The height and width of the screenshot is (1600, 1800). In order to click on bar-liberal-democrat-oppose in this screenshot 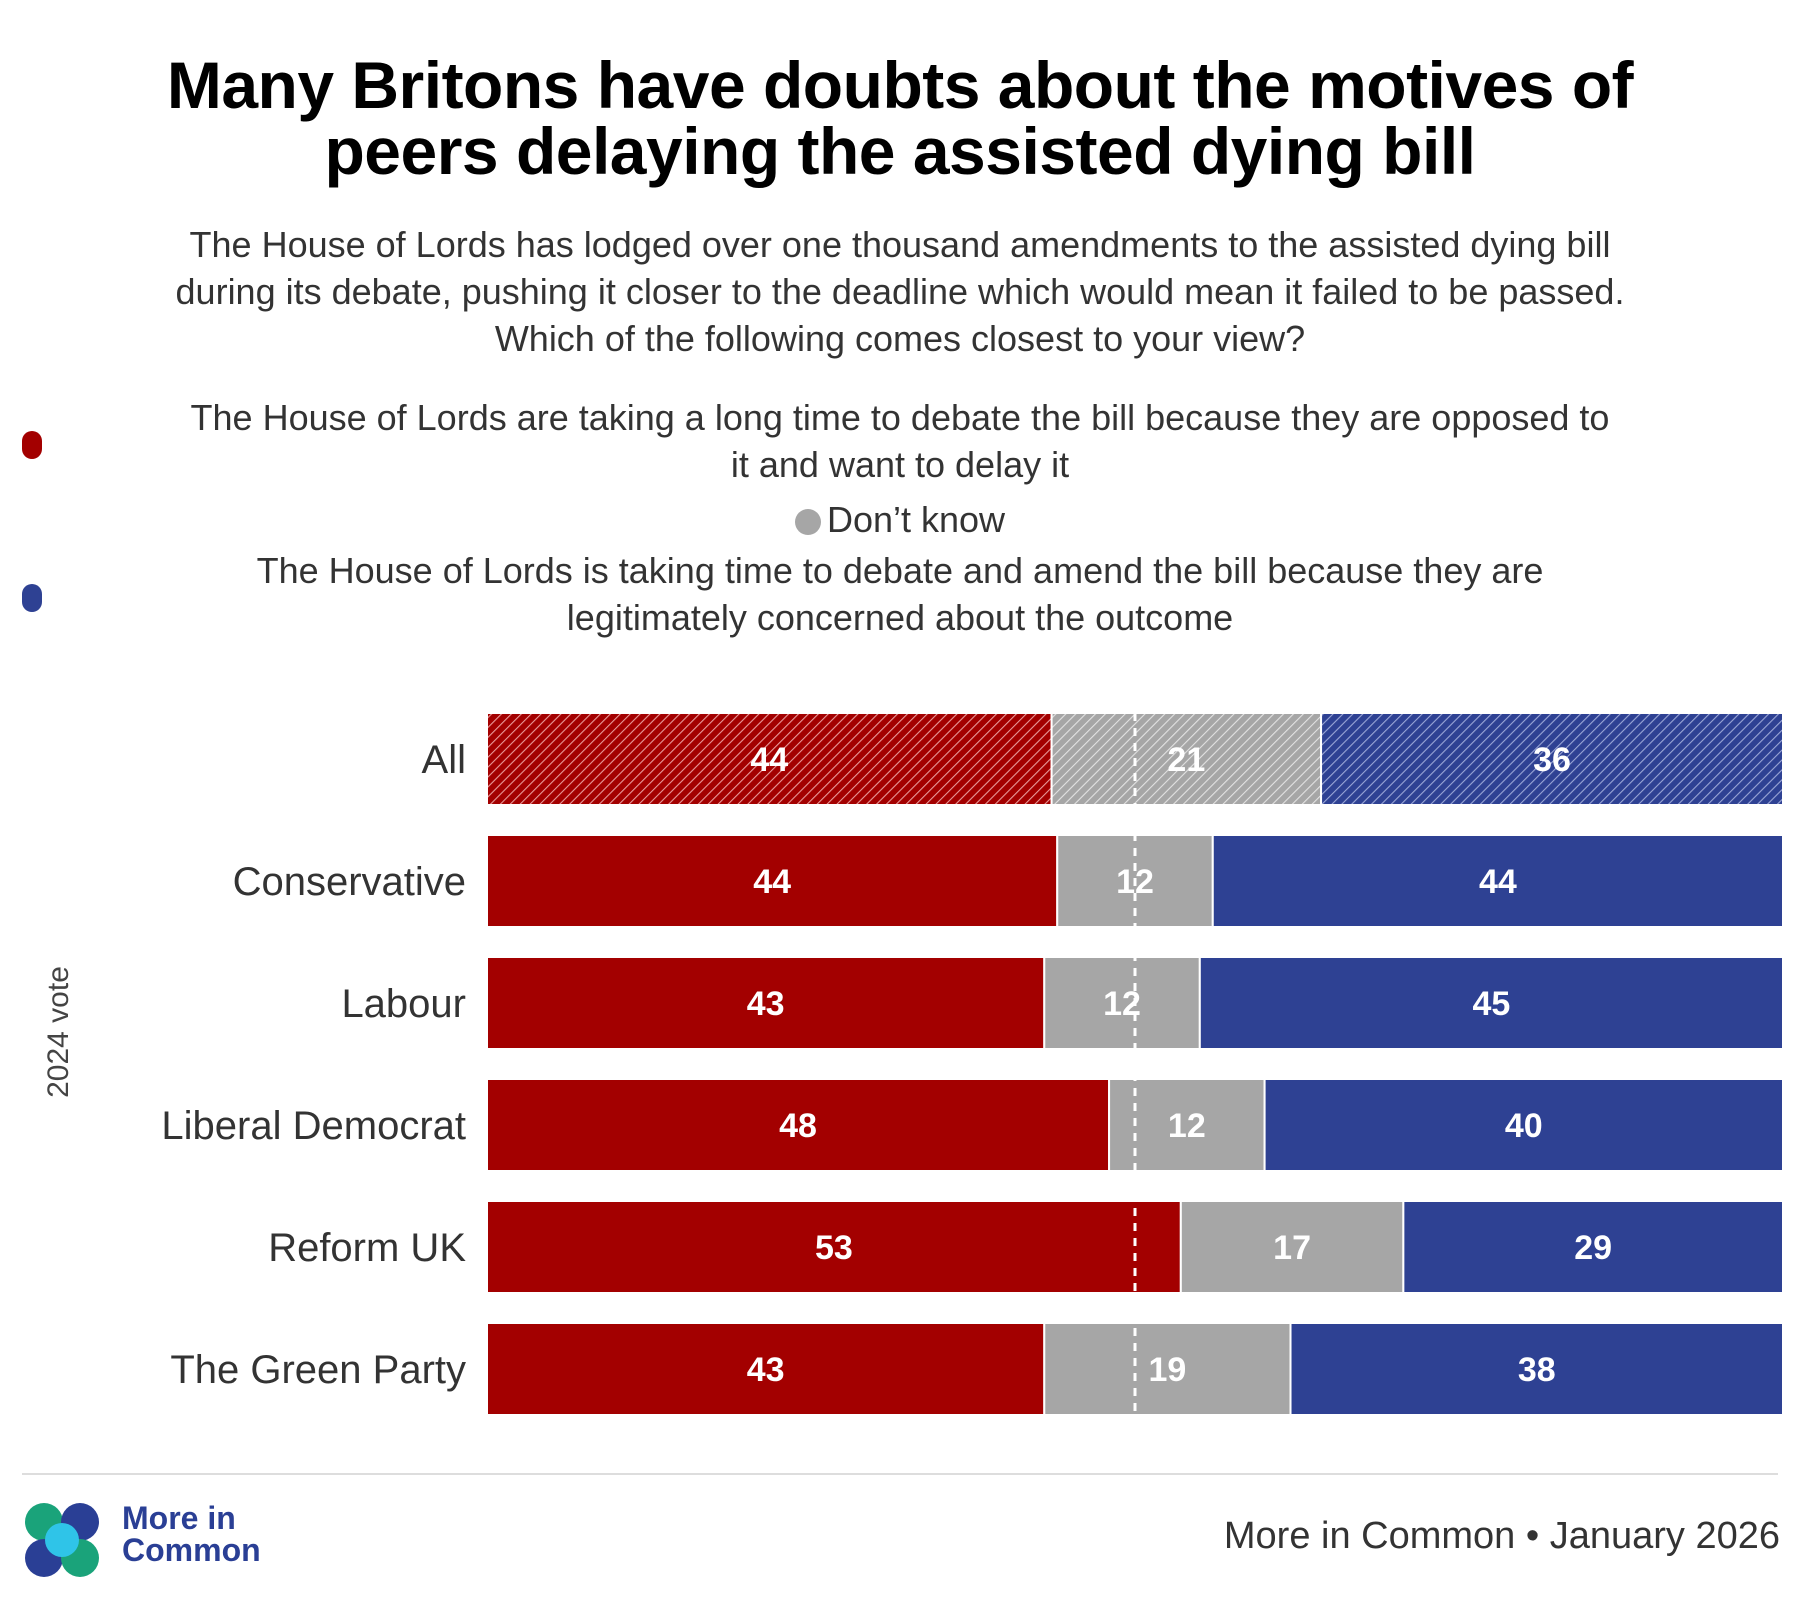, I will do `click(798, 1125)`.